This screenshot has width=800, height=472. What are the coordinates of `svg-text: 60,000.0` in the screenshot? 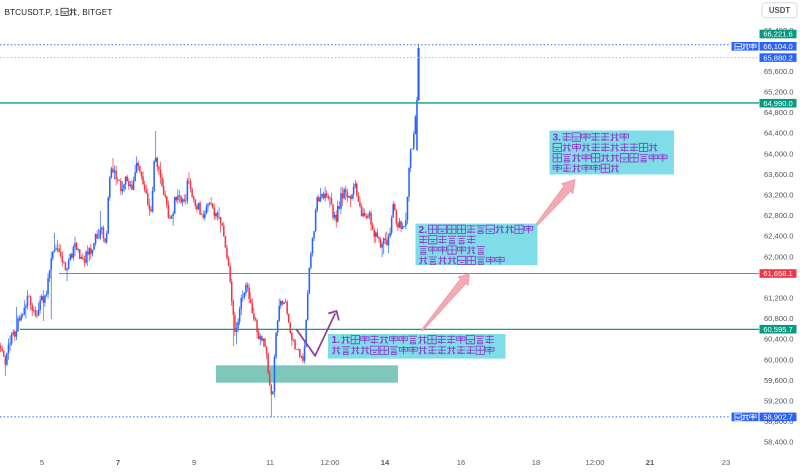 It's located at (779, 359).